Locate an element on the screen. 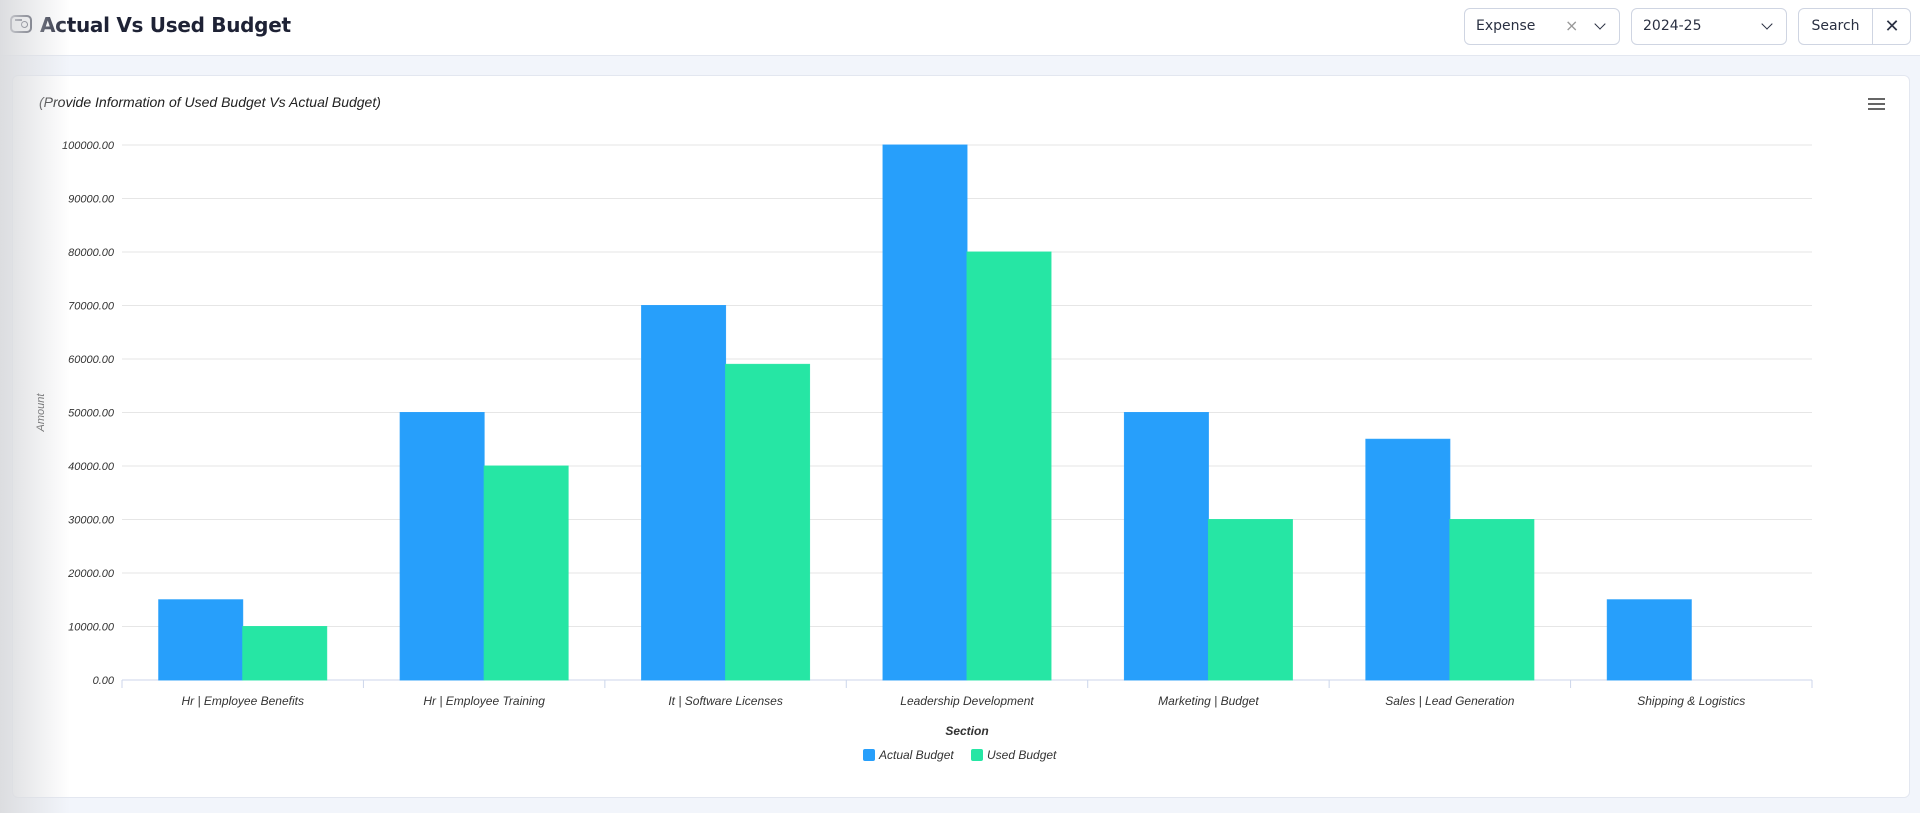 Image resolution: width=1920 pixels, height=813 pixels. x-tick-label: Marketing | Budget is located at coordinates (1208, 701).